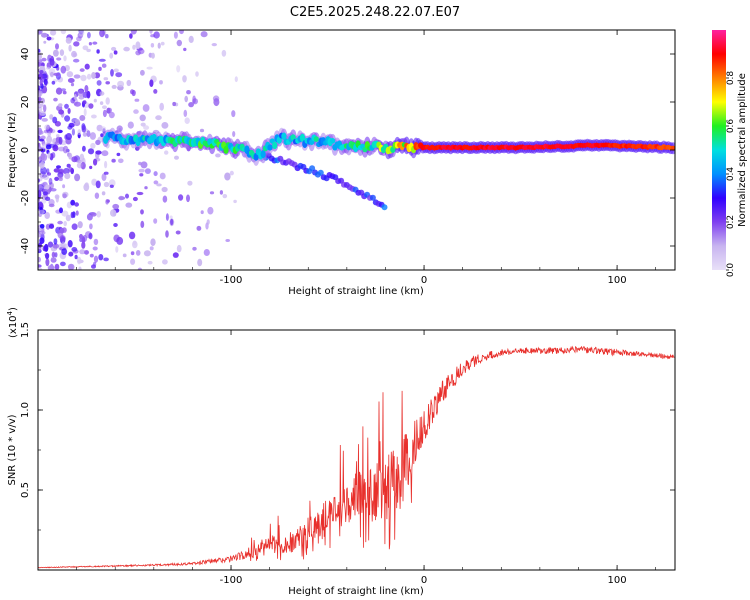 The height and width of the screenshot is (600, 750). I want to click on colorbar-ticks: 0.0 0.2 0.4 0.6 0.8, so click(731, 174).